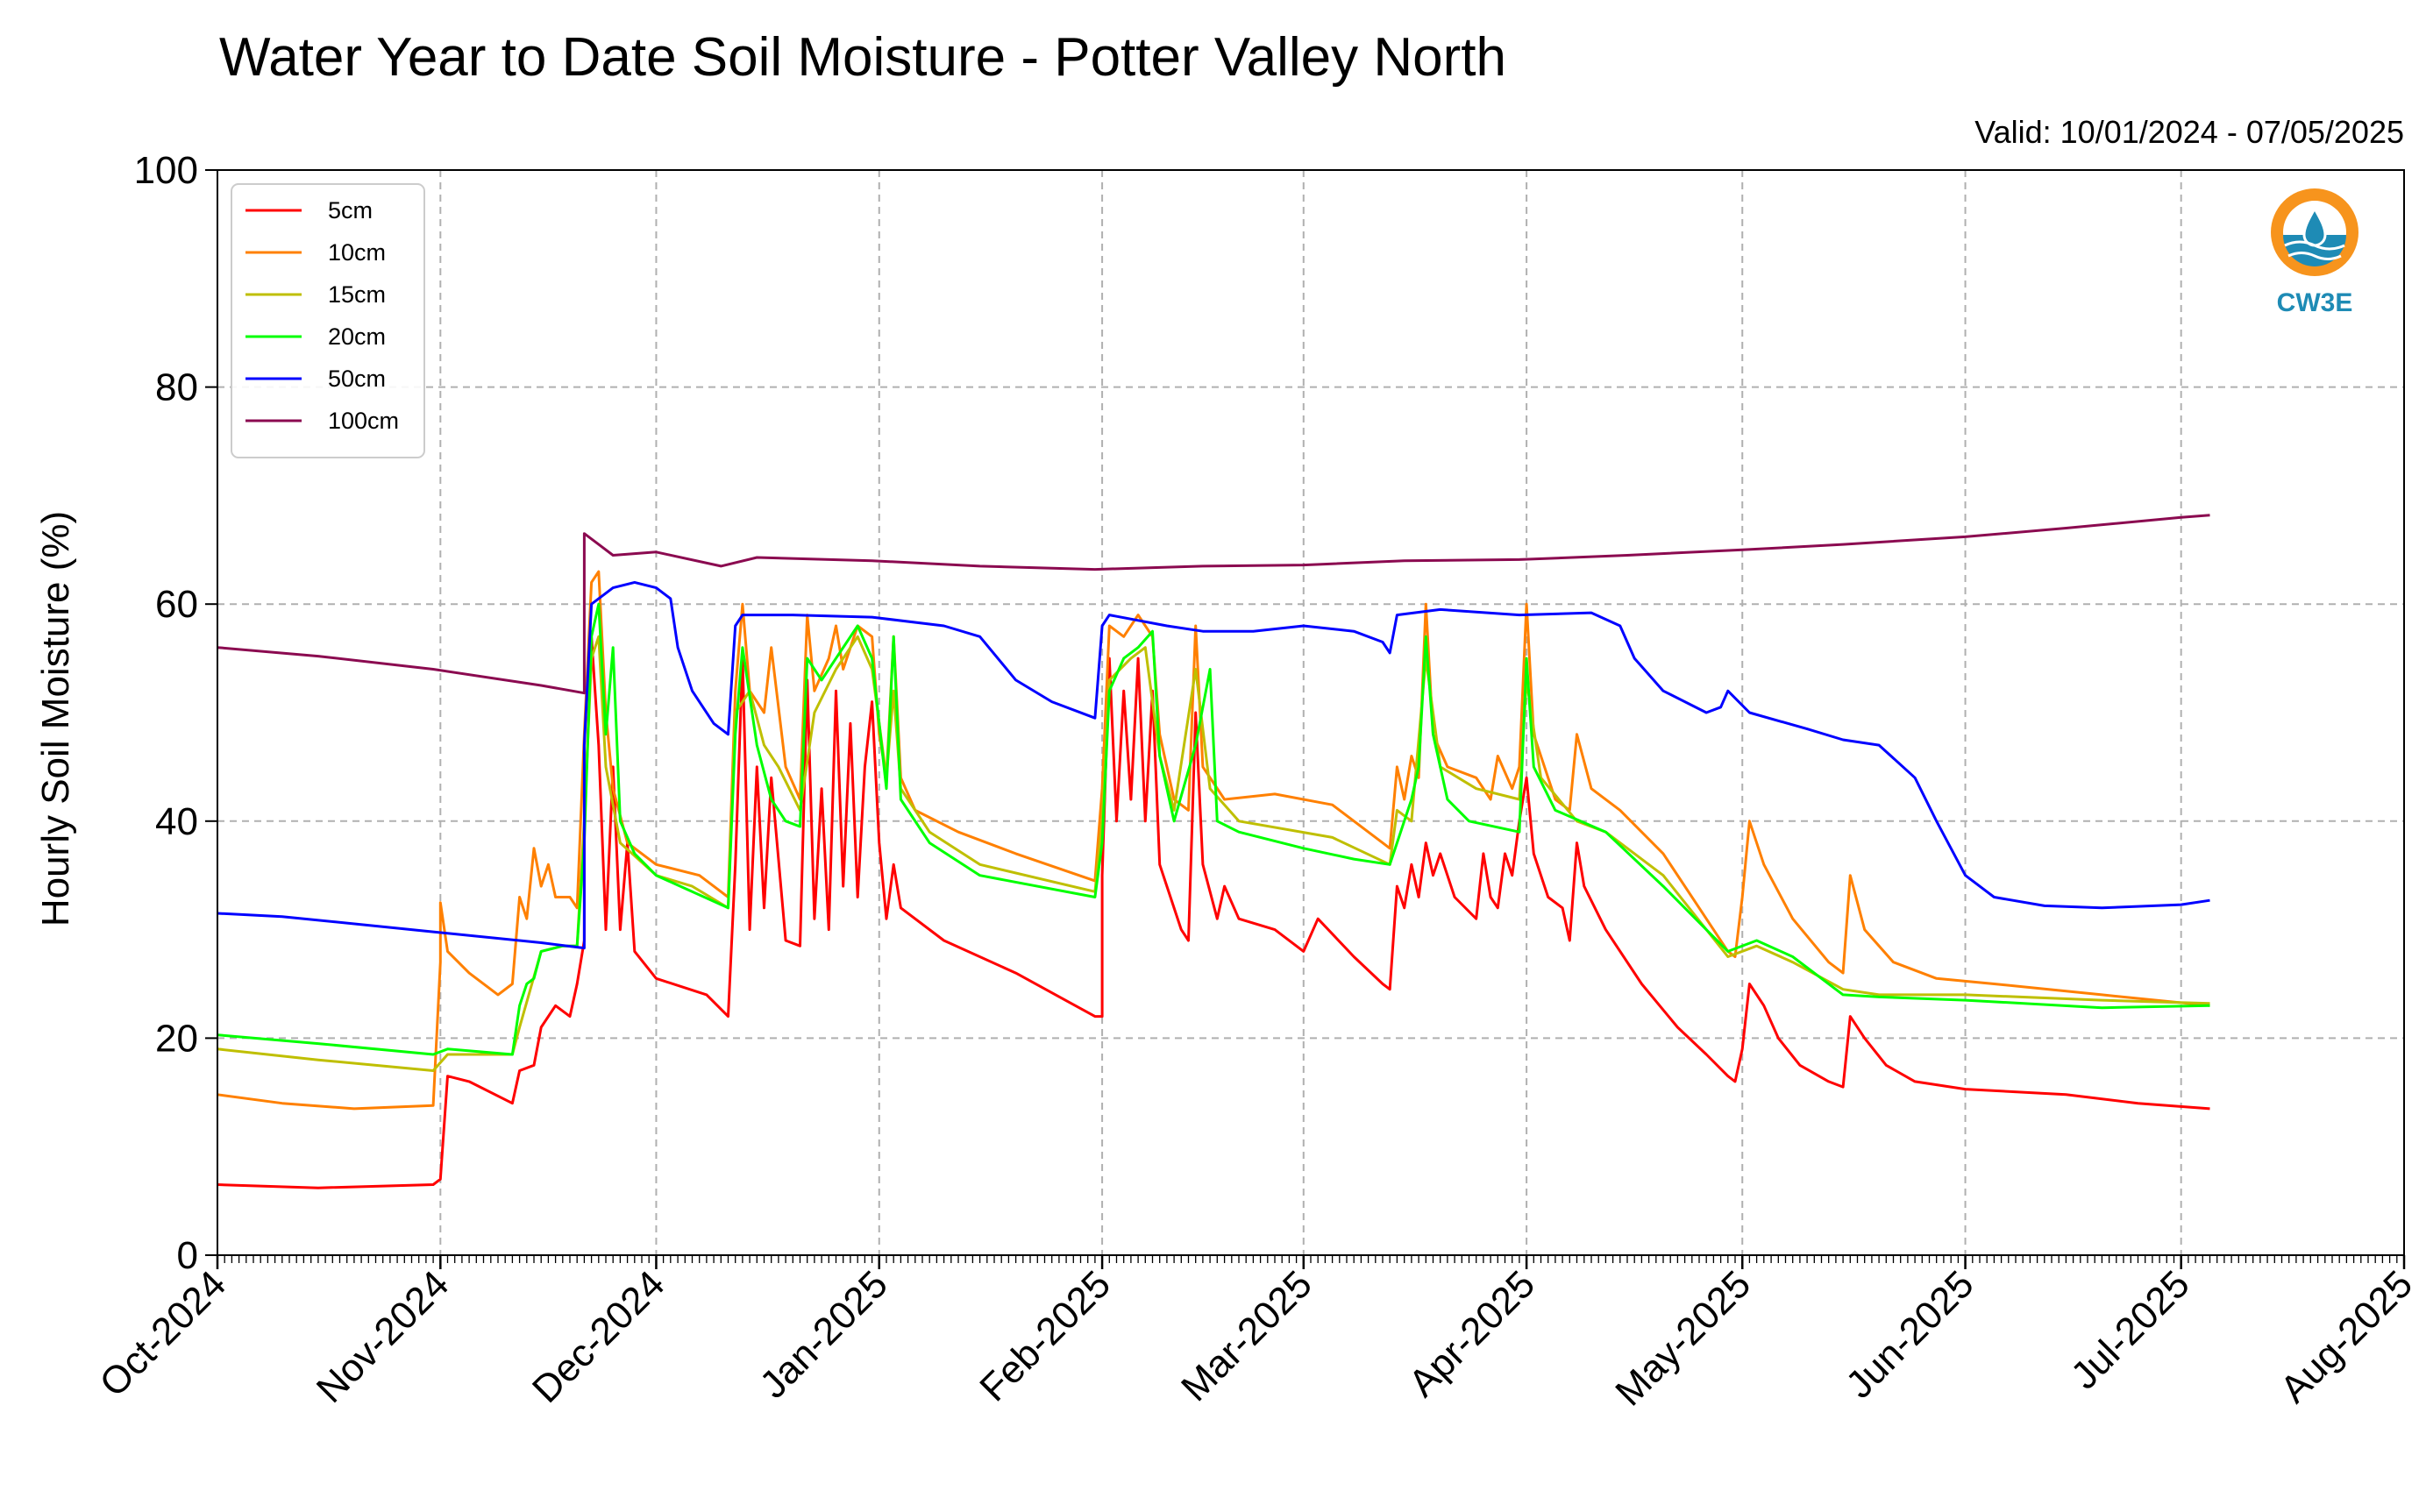 Image resolution: width=2426 pixels, height=1512 pixels. What do you see at coordinates (598, 1336) in the screenshot?
I see `x-tick-label: Dec-2024` at bounding box center [598, 1336].